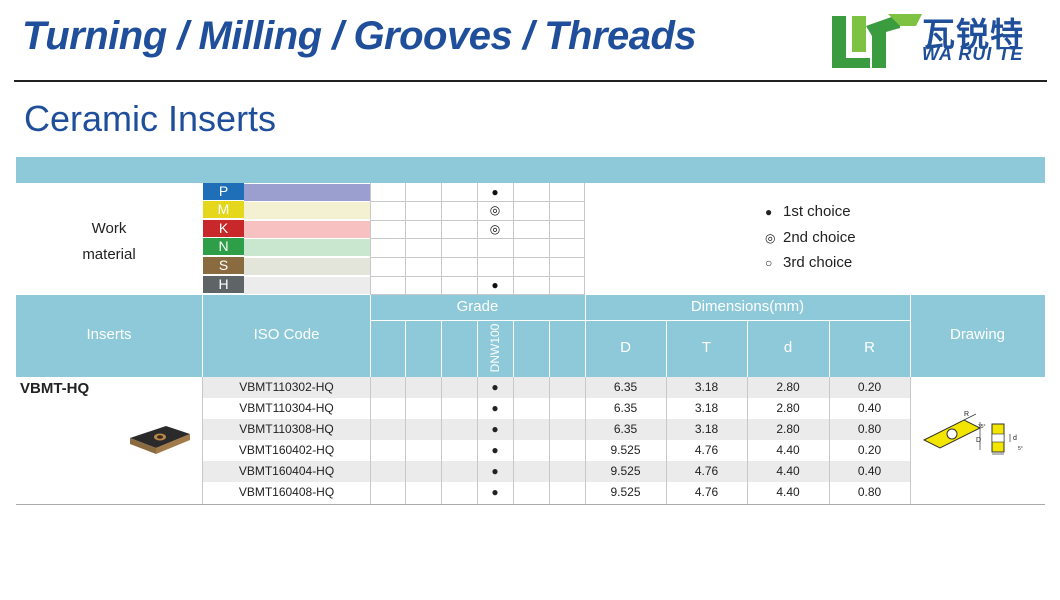  Describe the element at coordinates (977, 334) in the screenshot. I see `column-header-drawing: Drawing` at that location.